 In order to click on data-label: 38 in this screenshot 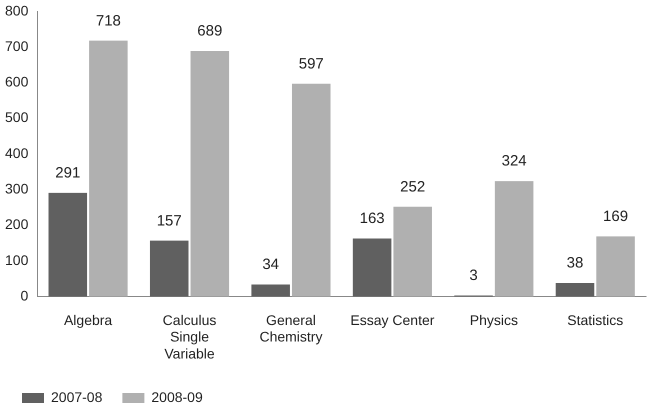, I will do `click(575, 263)`.